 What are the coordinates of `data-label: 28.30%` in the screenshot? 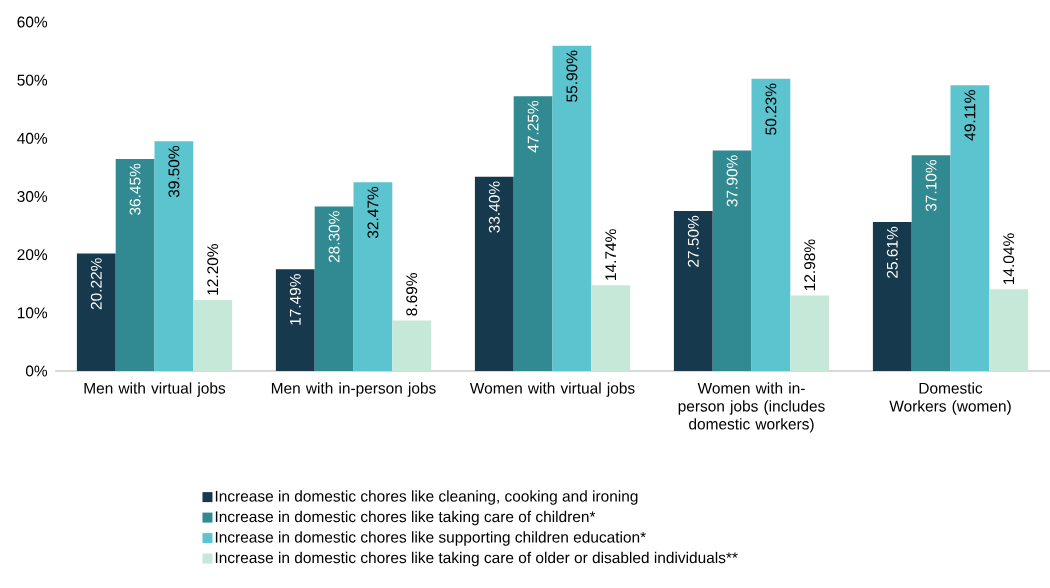 It's located at (334, 237).